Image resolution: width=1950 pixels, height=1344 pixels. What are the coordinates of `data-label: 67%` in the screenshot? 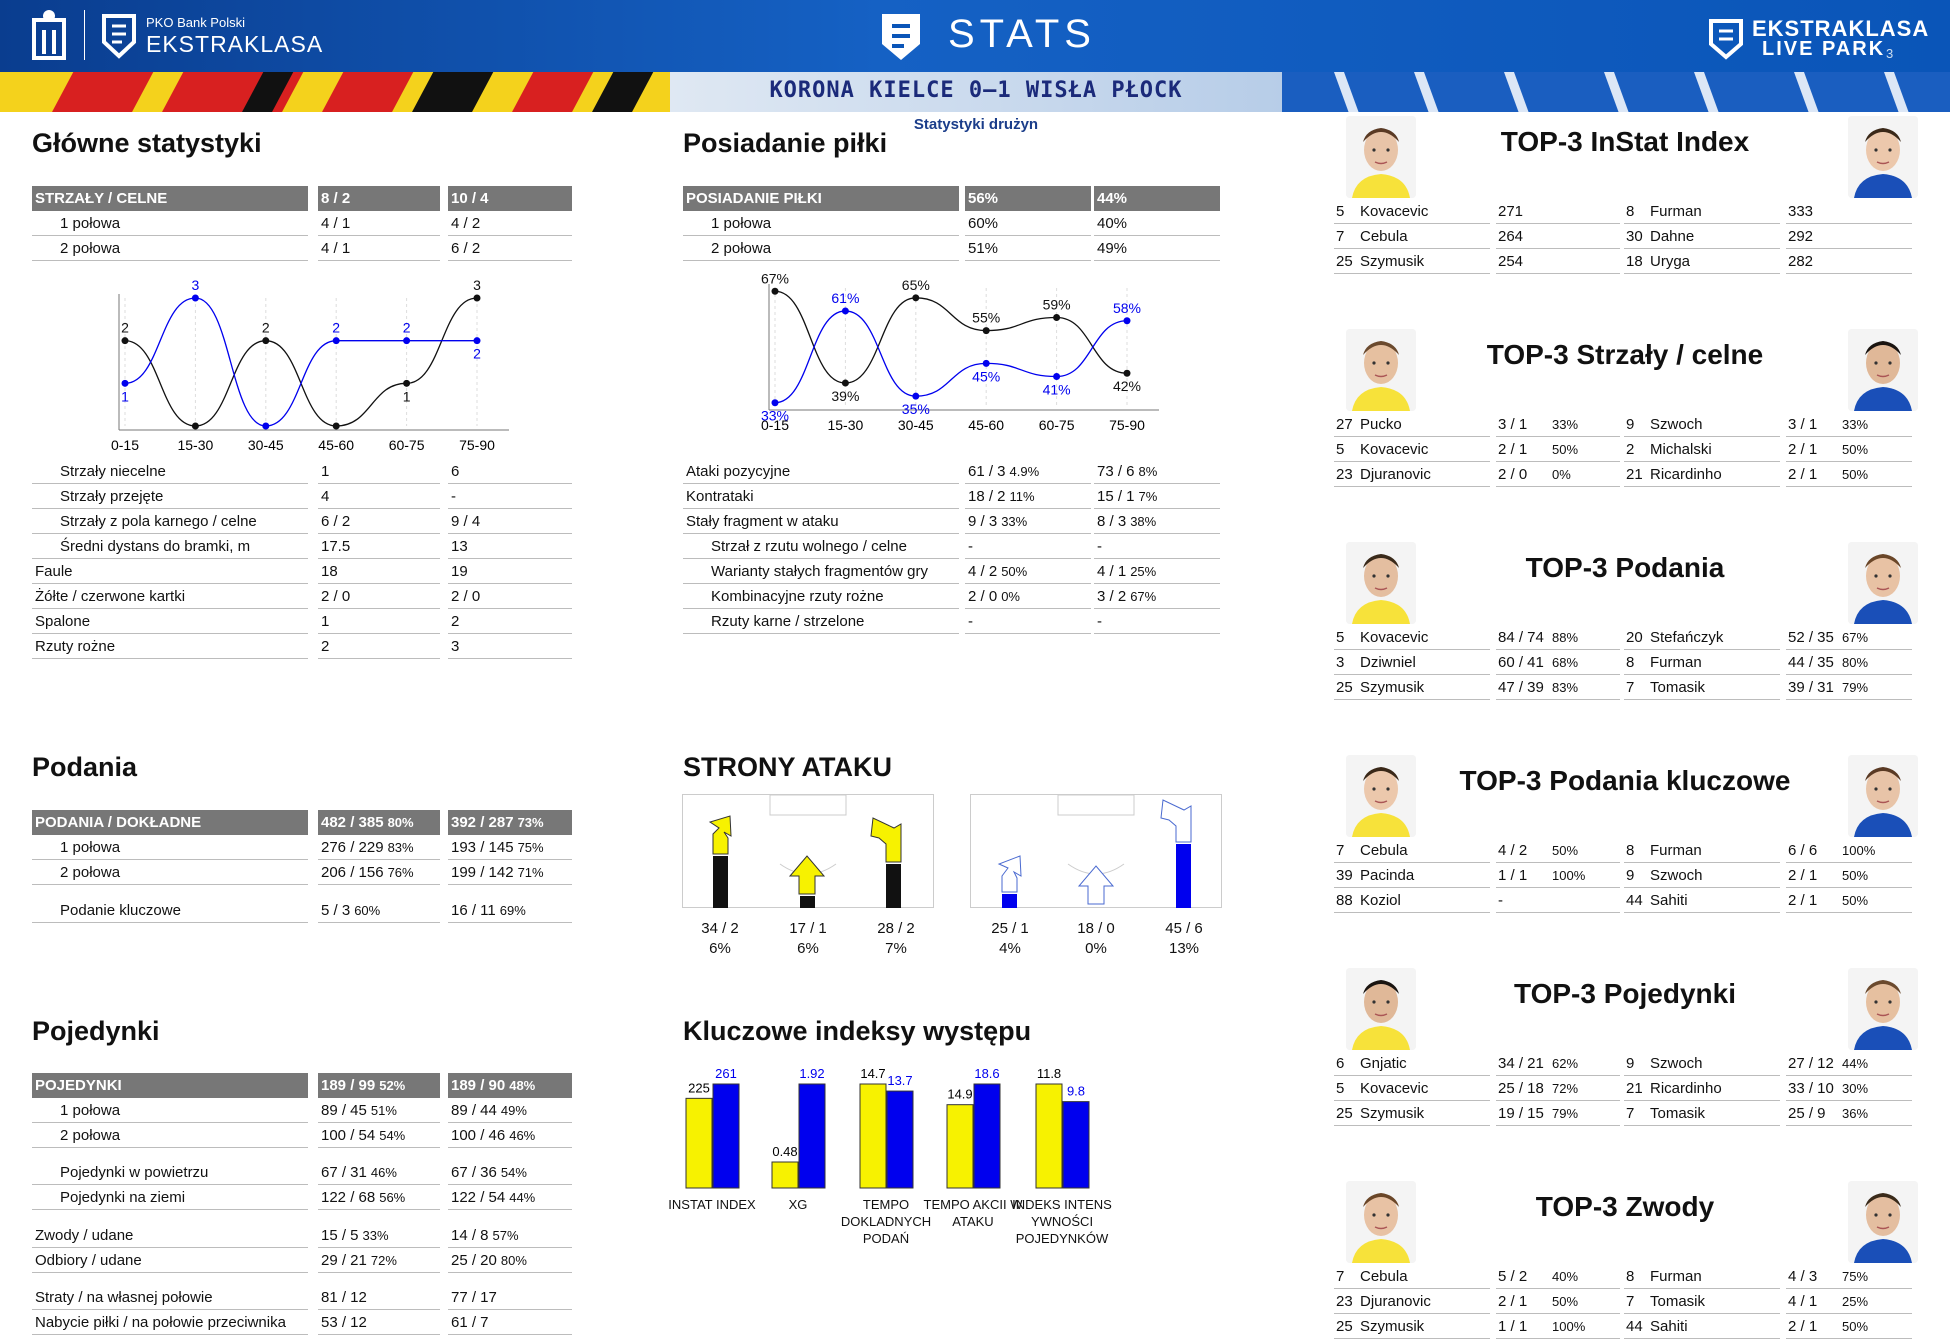 It's located at (775, 278).